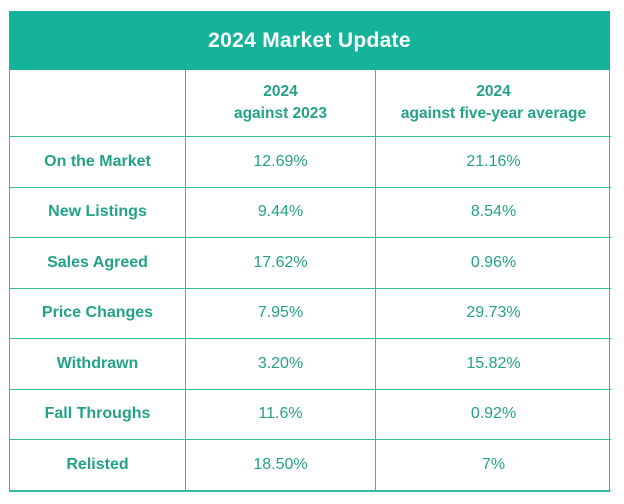 This screenshot has height=504, width=624. What do you see at coordinates (281, 162) in the screenshot?
I see `value-on-the-market-vs2023: 12.69%` at bounding box center [281, 162].